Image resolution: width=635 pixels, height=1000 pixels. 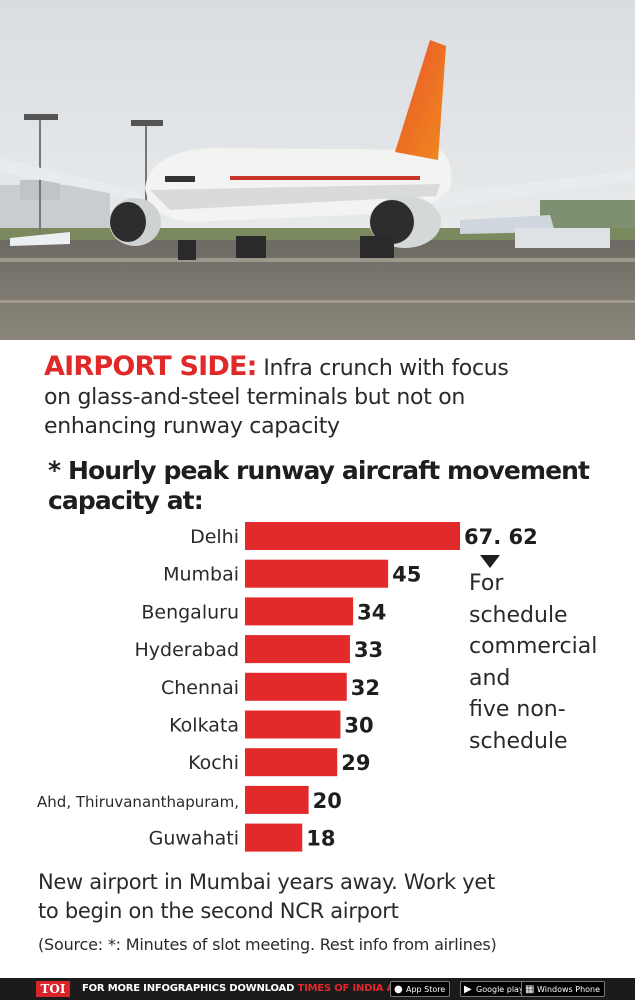 I want to click on category-label: Ahd, Thiruvananthapuram,, so click(x=138, y=802).